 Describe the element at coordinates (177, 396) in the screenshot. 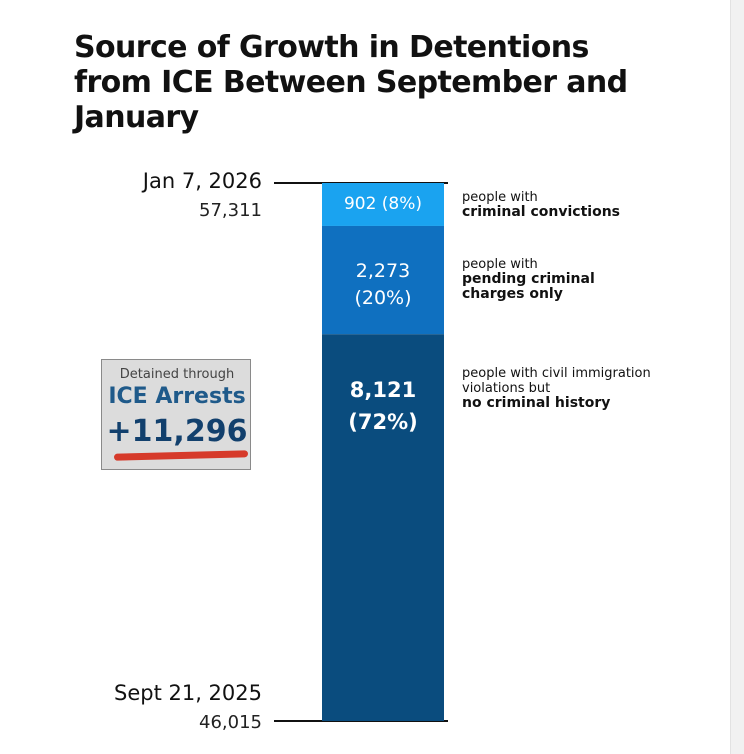

I see `callout-heading: ICE Arrests` at that location.